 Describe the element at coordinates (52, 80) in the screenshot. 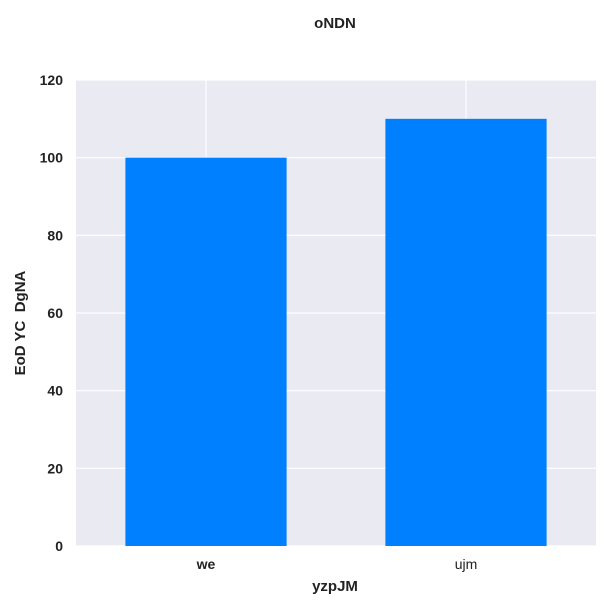

I see `y-tick-label: 120` at that location.